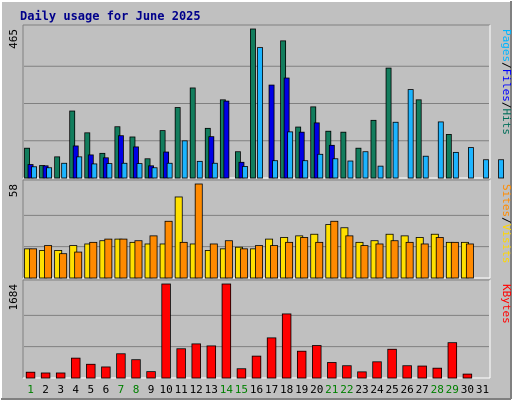 This screenshot has height=405, width=512. I want to click on y-max-label: 1684, so click(13, 297).